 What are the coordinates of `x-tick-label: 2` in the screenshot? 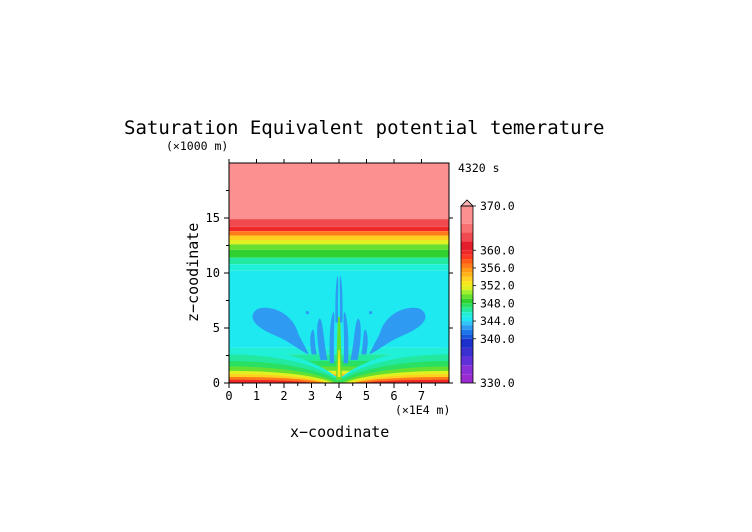 It's located at (283, 396).